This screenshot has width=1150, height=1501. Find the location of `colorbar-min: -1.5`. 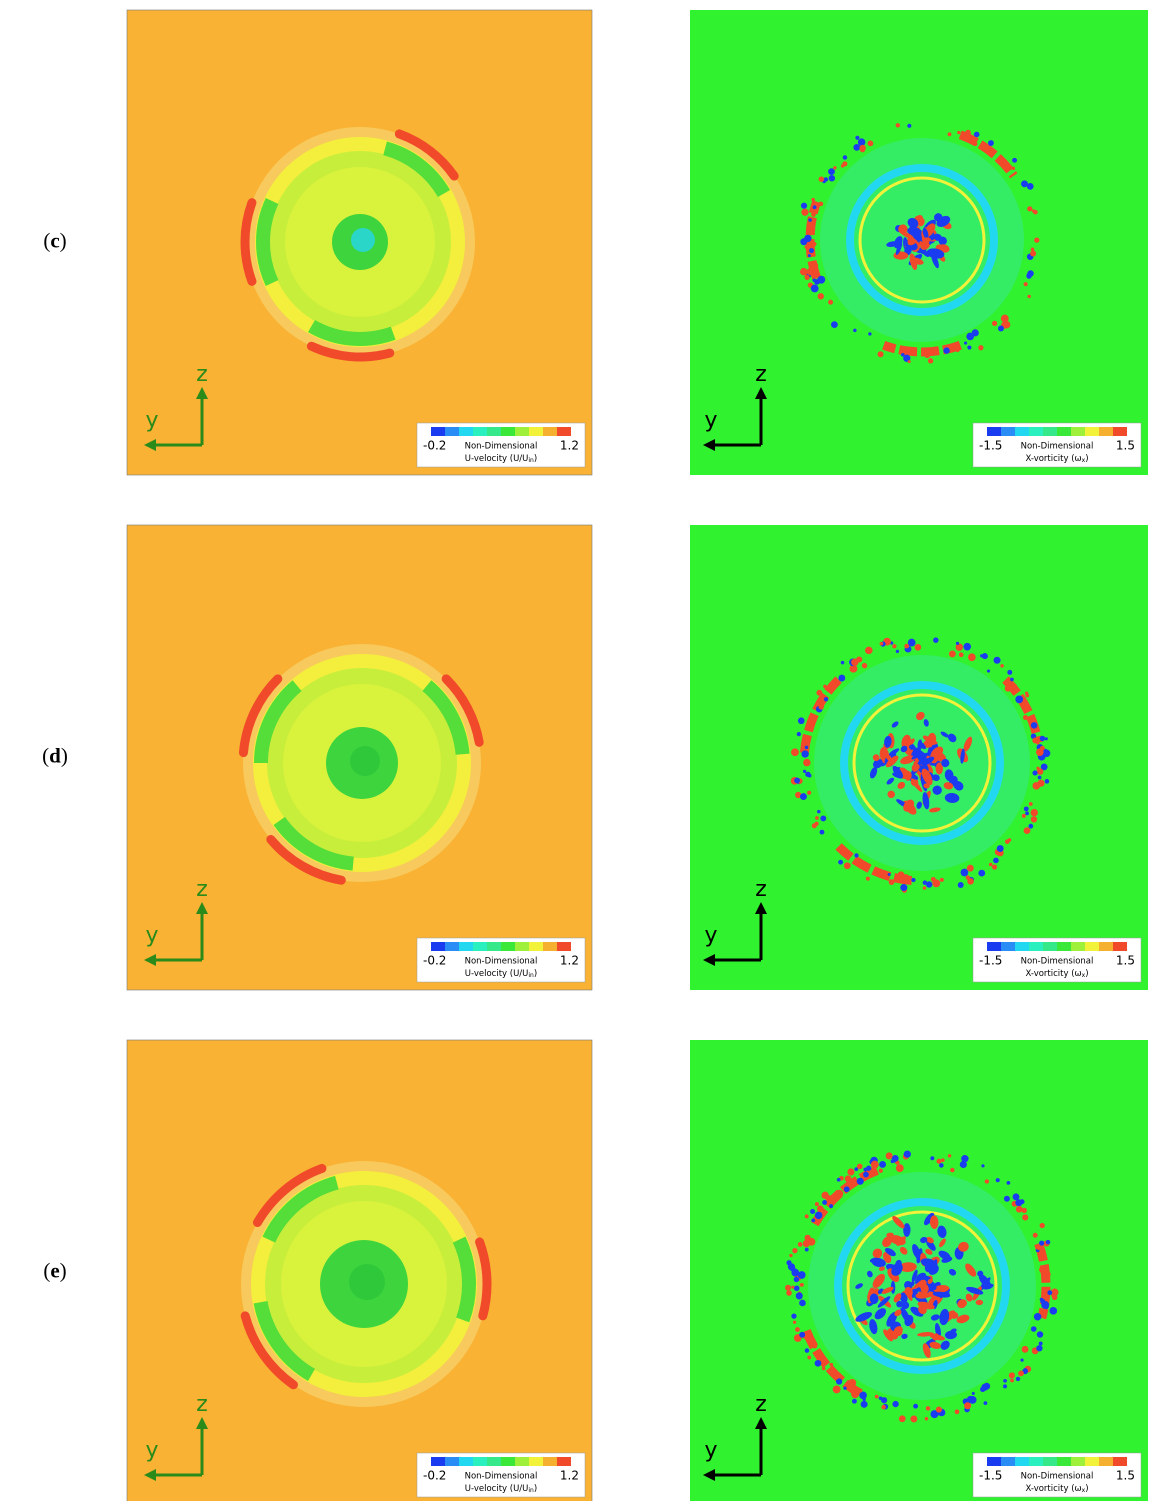

colorbar-min: -1.5 is located at coordinates (990, 1476).